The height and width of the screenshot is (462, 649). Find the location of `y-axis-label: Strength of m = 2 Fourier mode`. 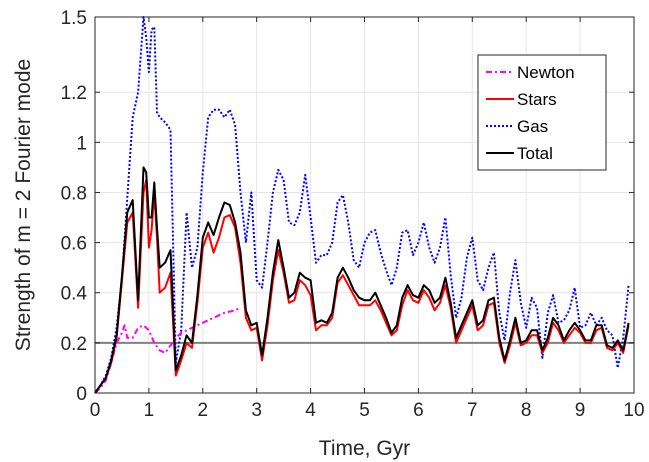

y-axis-label: Strength of m = 2 Fourier mode is located at coordinates (23, 205).